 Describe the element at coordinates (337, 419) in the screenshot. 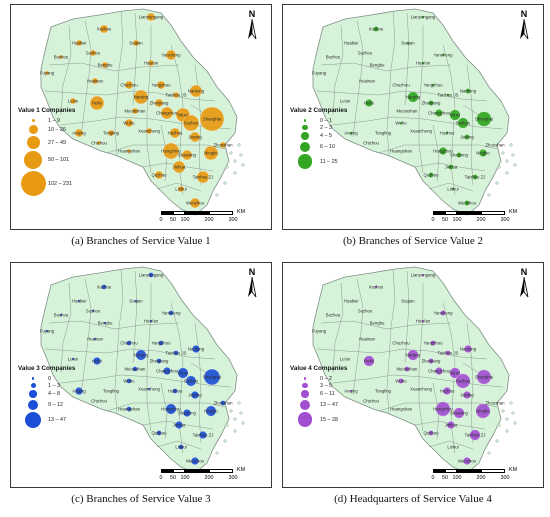

I see `legend-item: 15 – 28` at that location.